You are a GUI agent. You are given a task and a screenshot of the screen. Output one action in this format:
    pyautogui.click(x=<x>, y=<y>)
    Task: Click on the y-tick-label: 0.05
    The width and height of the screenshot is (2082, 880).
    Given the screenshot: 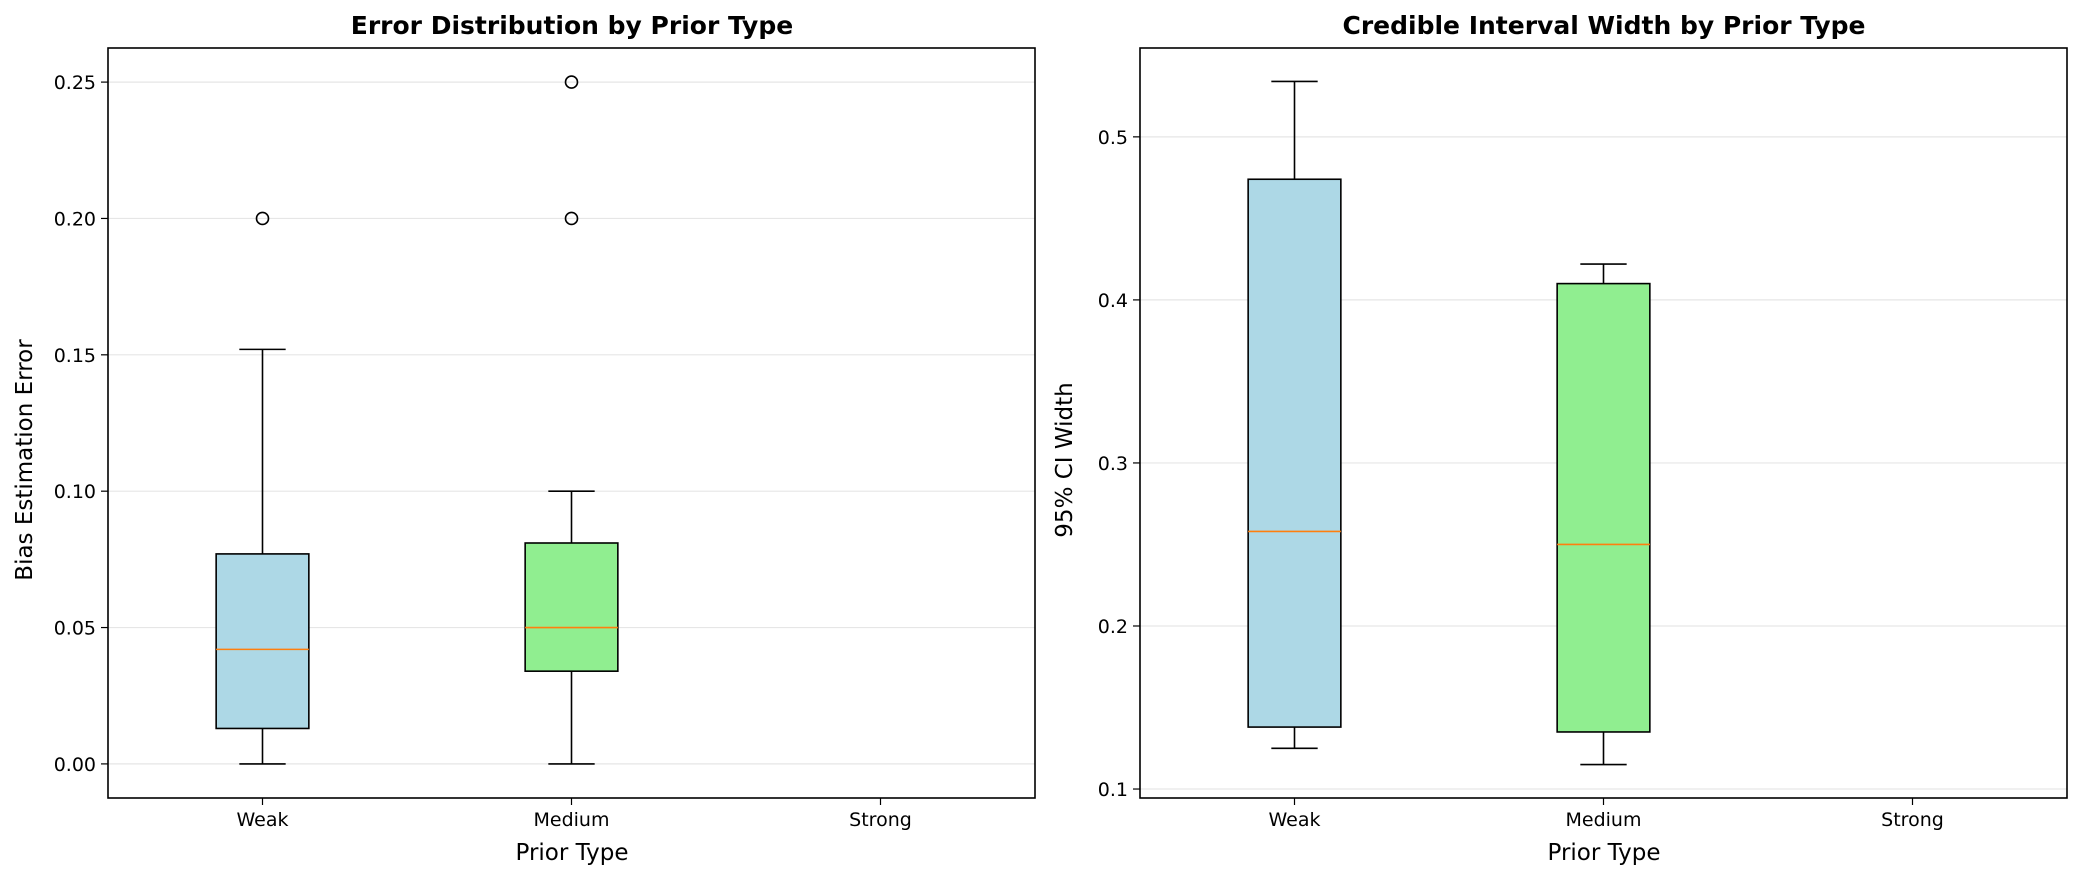 What is the action you would take?
    pyautogui.click(x=75, y=629)
    